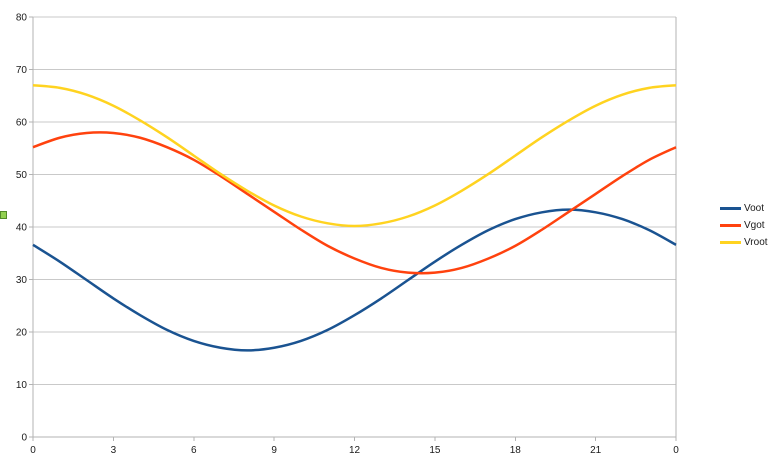 The image size is (776, 461). Describe the element at coordinates (516, 450) in the screenshot. I see `x-axis-label: 18` at that location.